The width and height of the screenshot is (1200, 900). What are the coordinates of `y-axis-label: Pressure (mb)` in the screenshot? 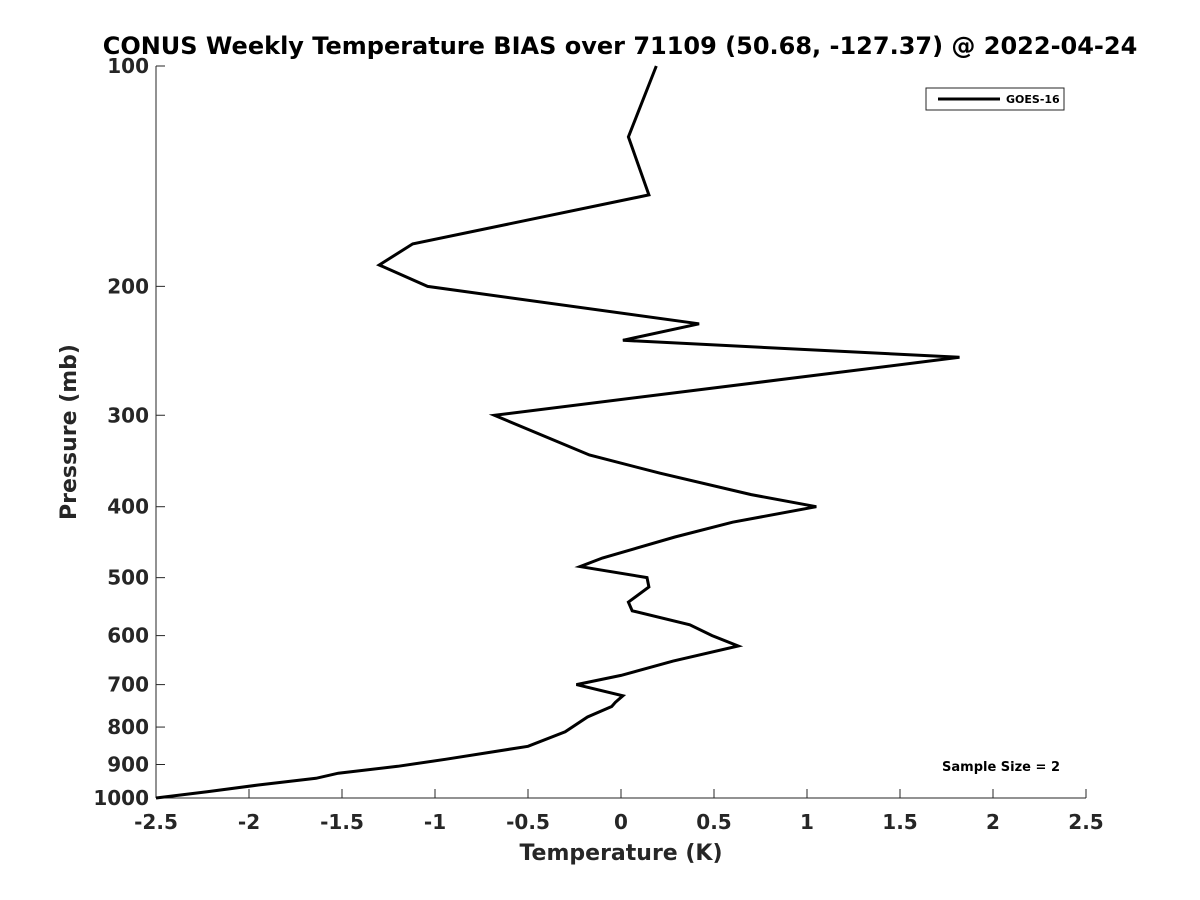 It's located at (69, 432).